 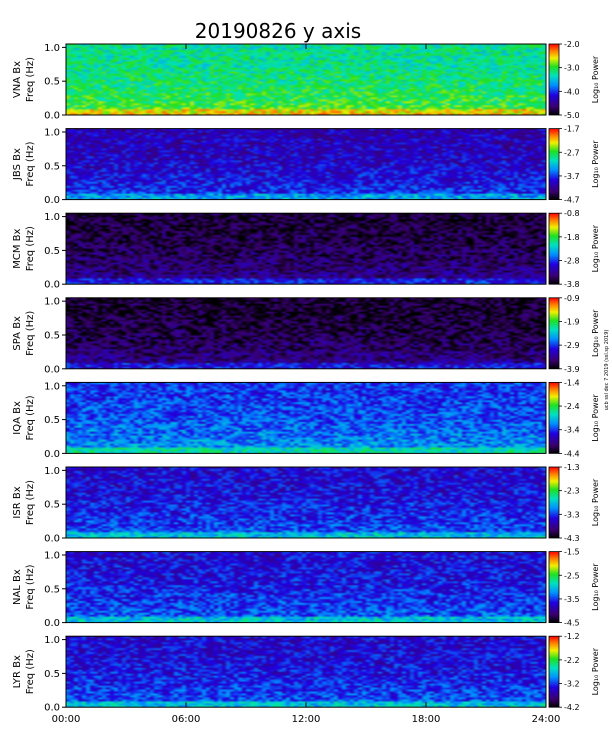 I want to click on colorbar-tick-label: -2.2, so click(x=572, y=660).